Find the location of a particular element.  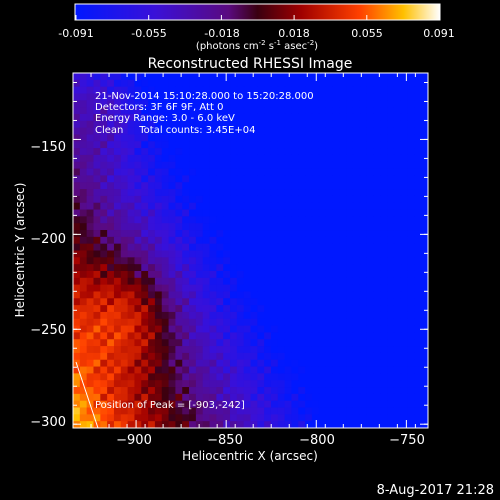

annotation-energy: Energy Range: 3.0 - 6.0 keV is located at coordinates (165, 118).